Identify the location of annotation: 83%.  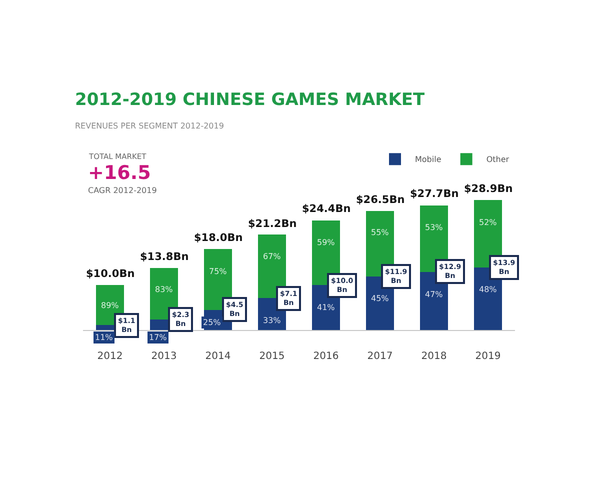
(164, 289).